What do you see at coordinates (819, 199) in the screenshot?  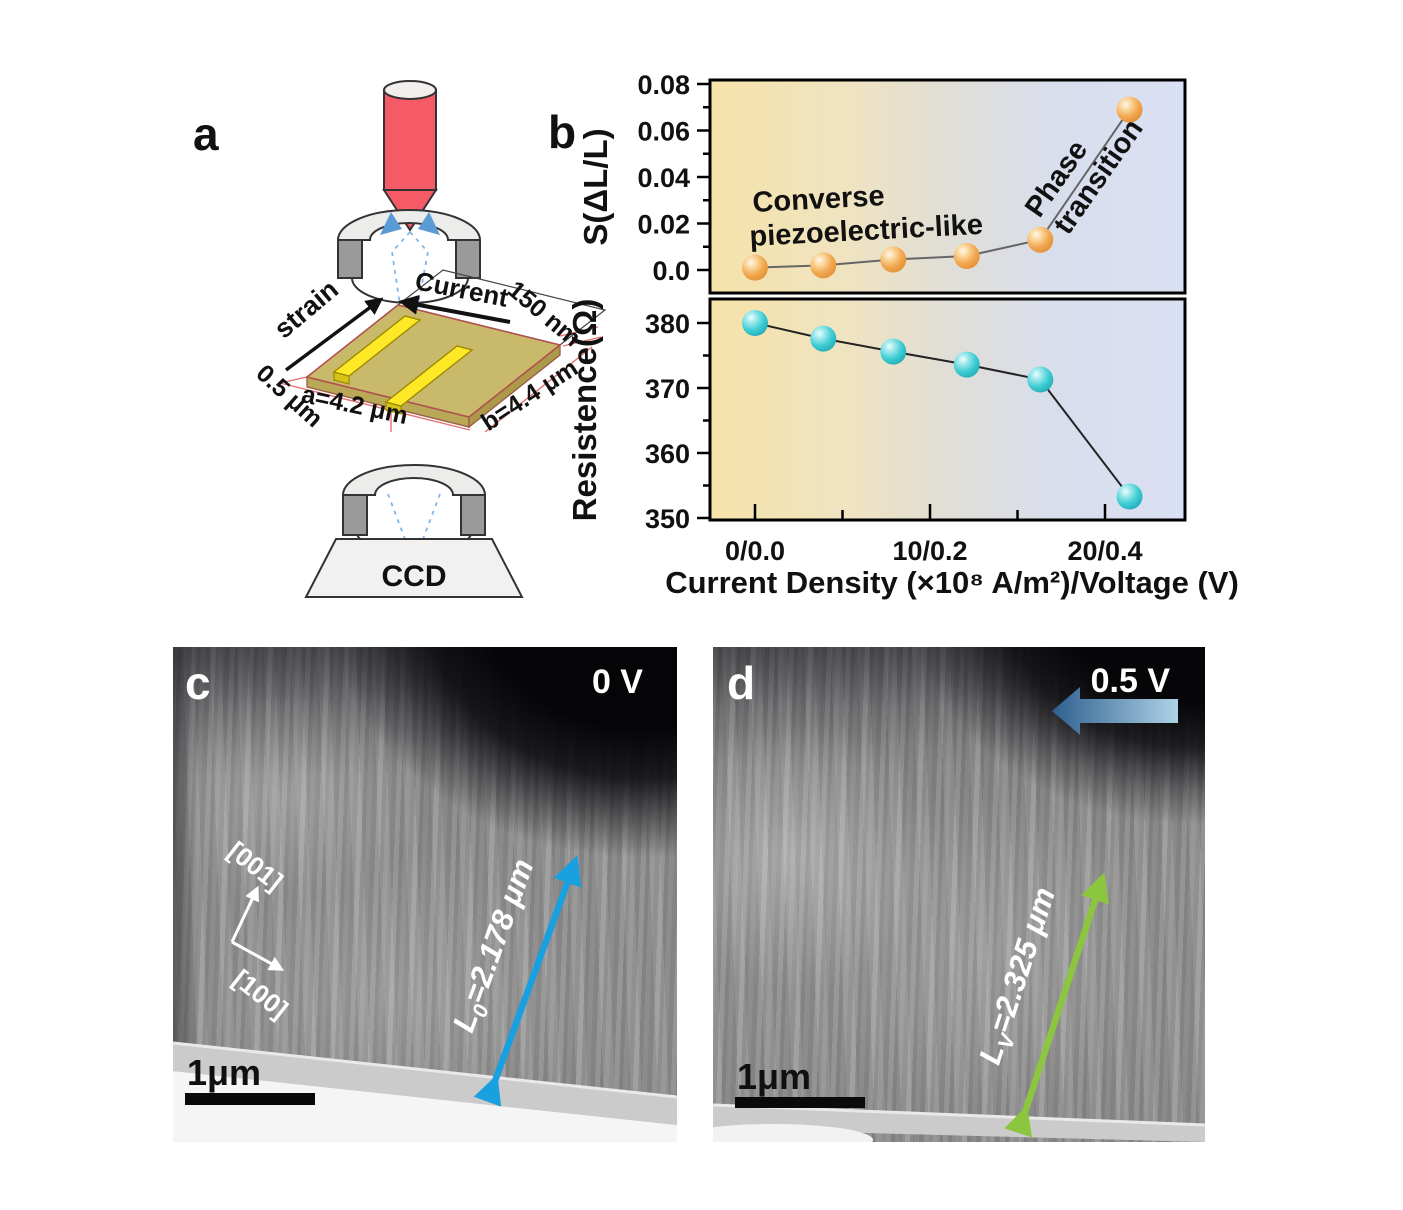 I see `annotation-converse: Converse` at bounding box center [819, 199].